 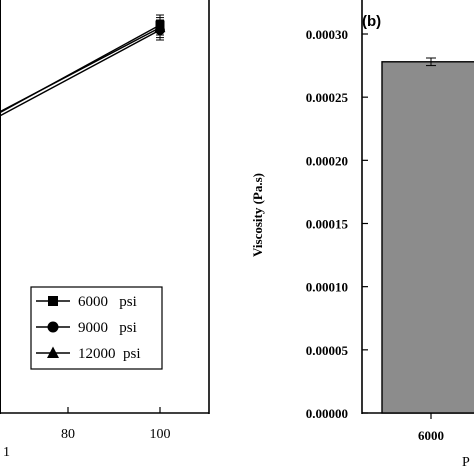 I want to click on x-tick-label: 100, so click(x=160, y=434).